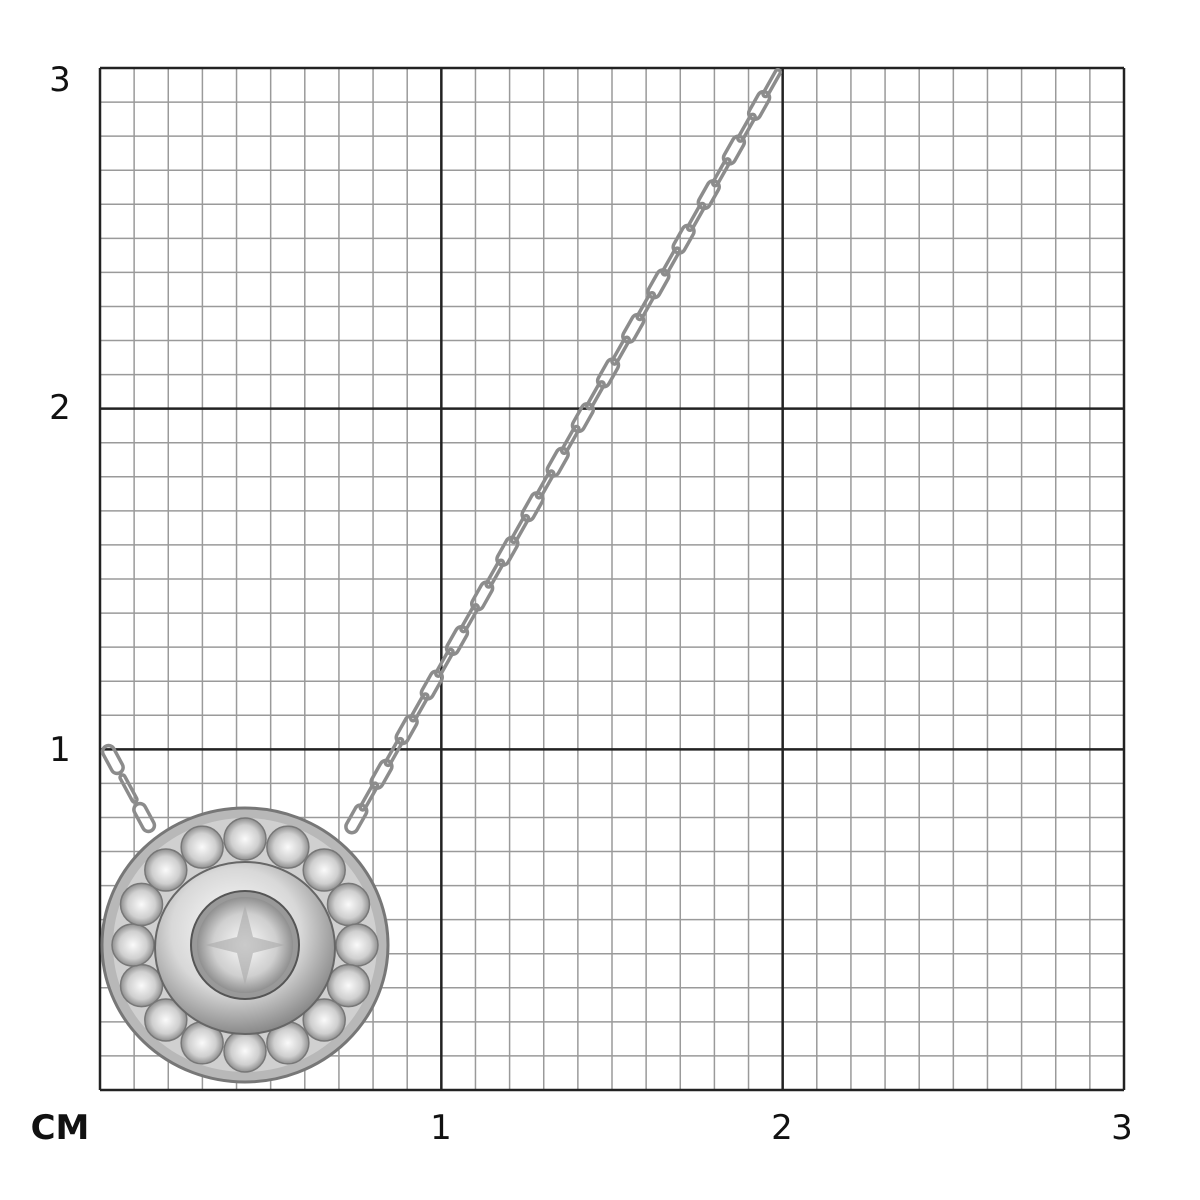 The height and width of the screenshot is (1200, 1200). I want to click on y-tick-3: 3, so click(60, 80).